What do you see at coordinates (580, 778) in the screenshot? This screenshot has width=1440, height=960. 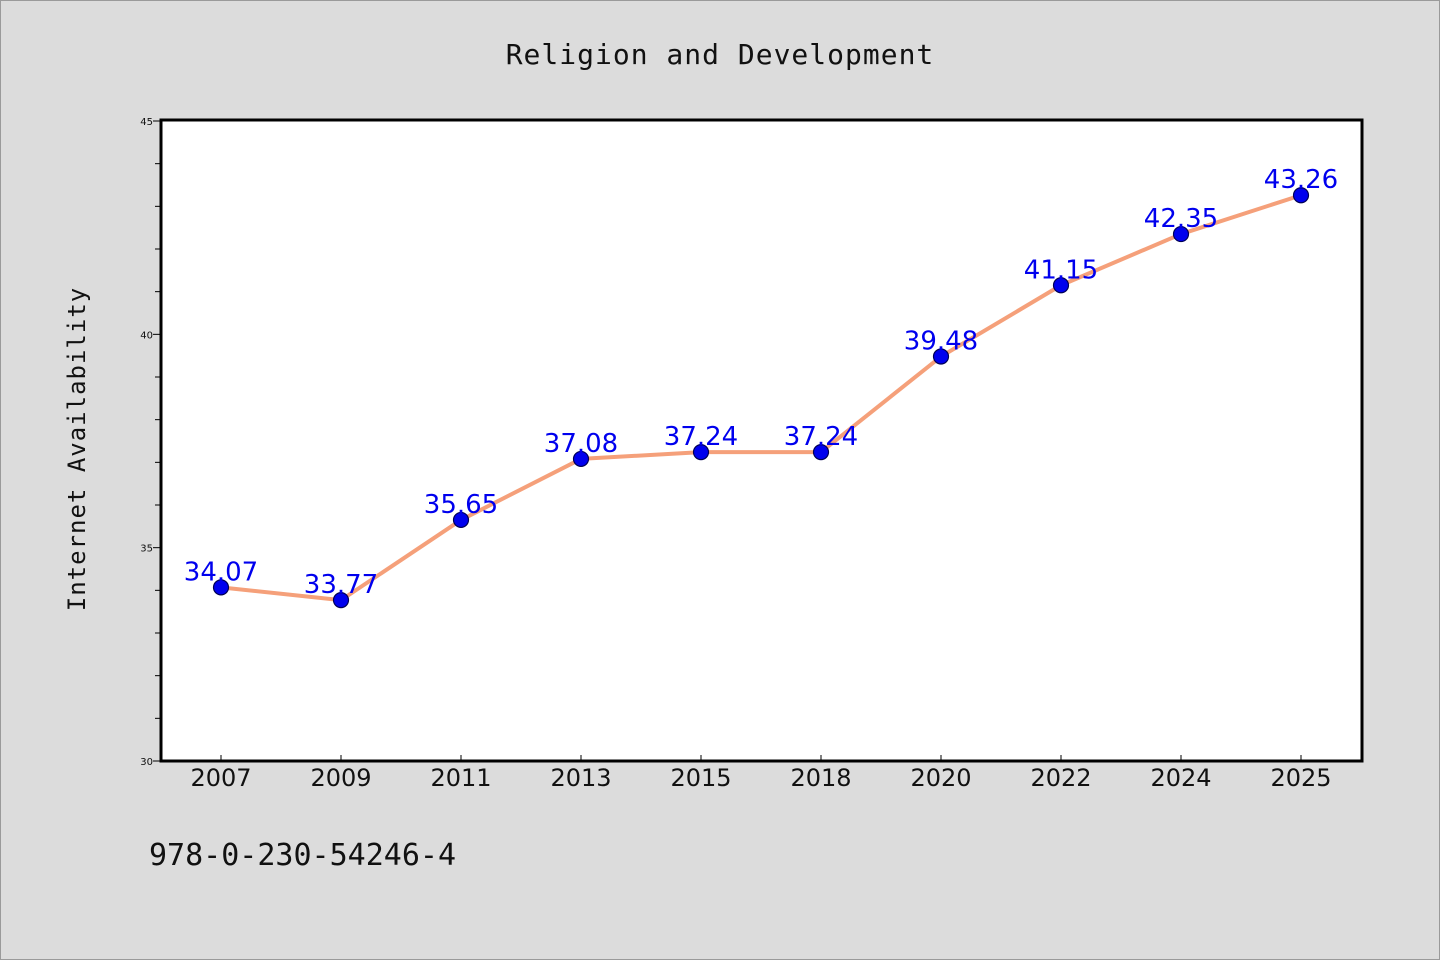 I see `x-tick-label: 2013` at bounding box center [580, 778].